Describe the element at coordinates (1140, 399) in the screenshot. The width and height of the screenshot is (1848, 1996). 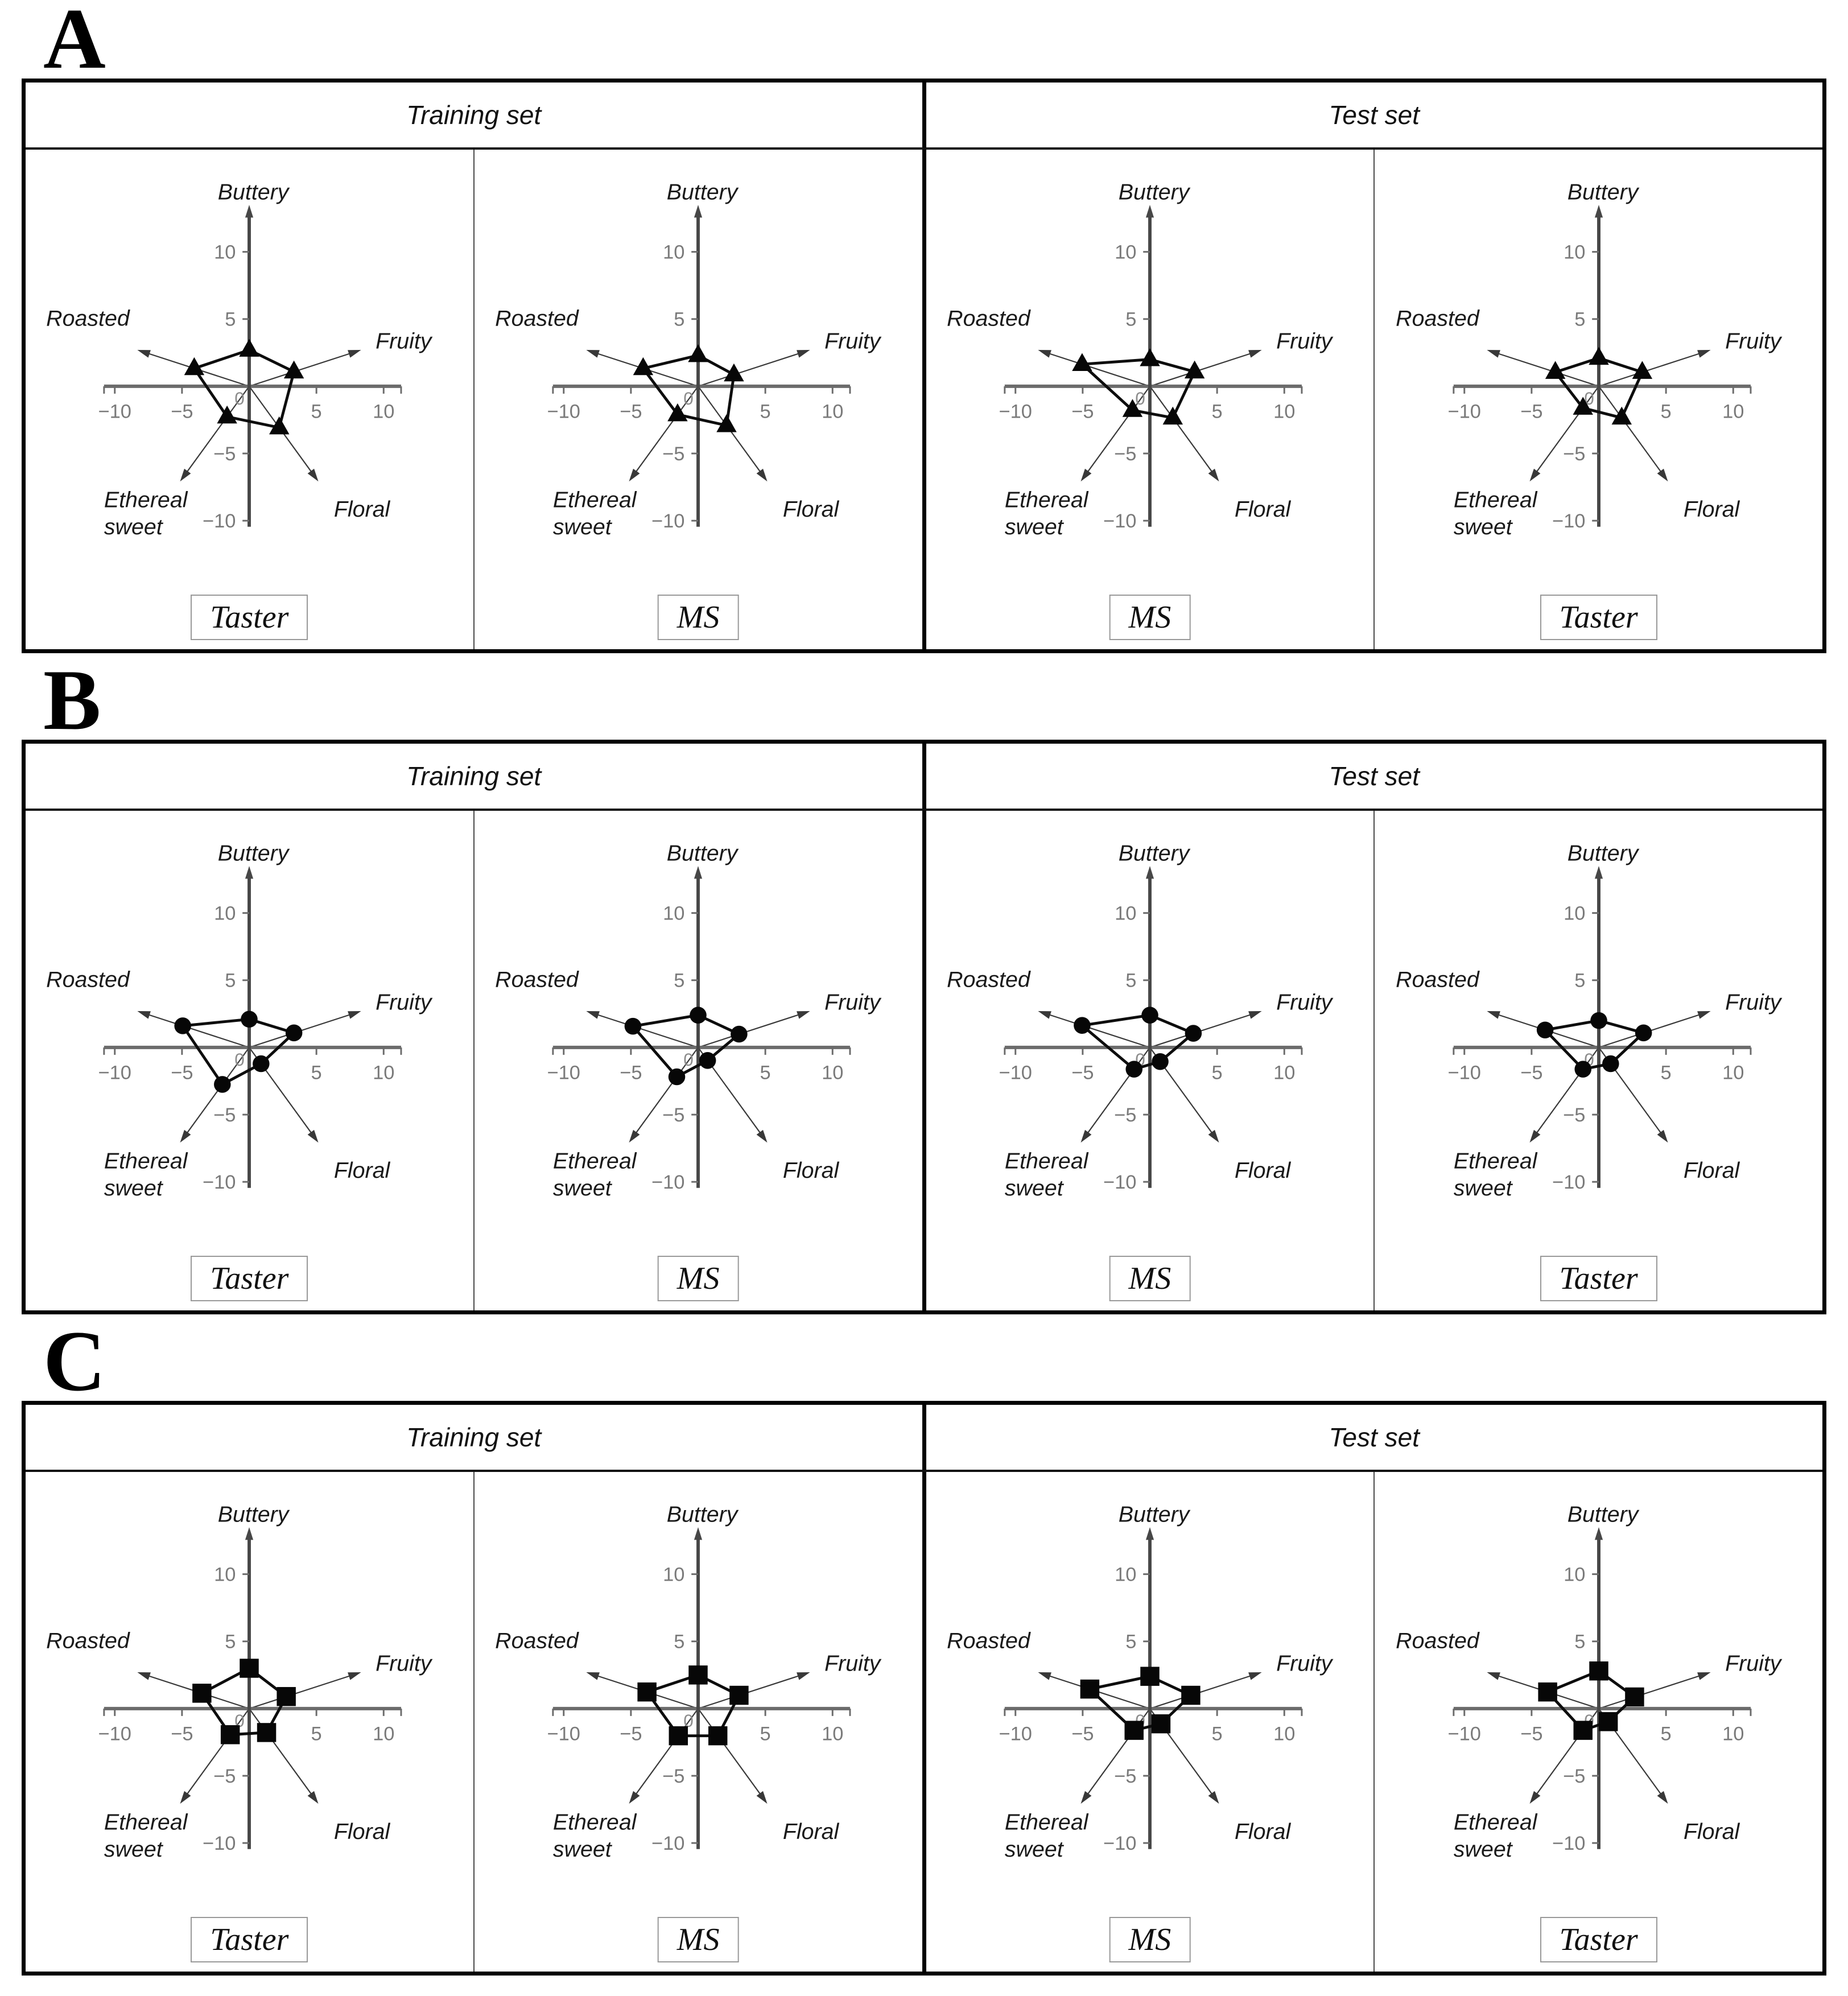
I see `zero-tick-label: 0` at that location.